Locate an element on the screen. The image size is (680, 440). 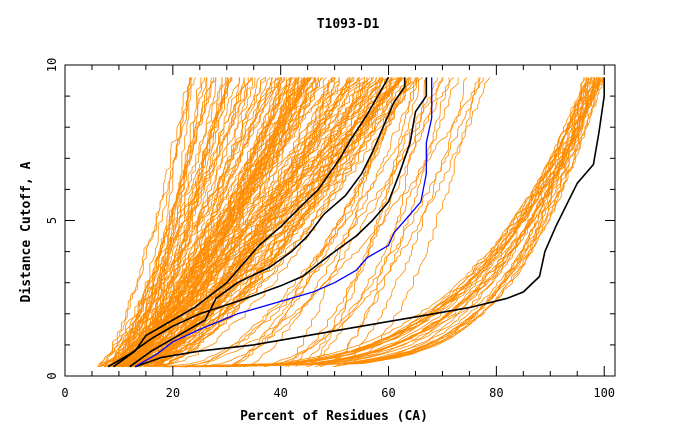
x-tick-label: 0 is located at coordinates (64, 393).